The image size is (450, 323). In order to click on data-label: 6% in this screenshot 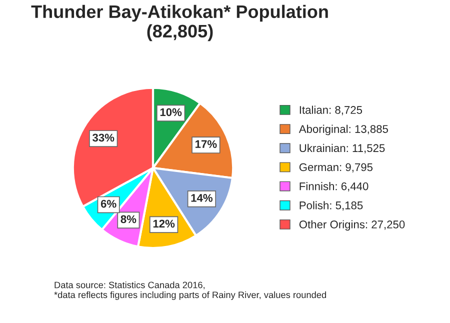, I will do `click(108, 204)`.